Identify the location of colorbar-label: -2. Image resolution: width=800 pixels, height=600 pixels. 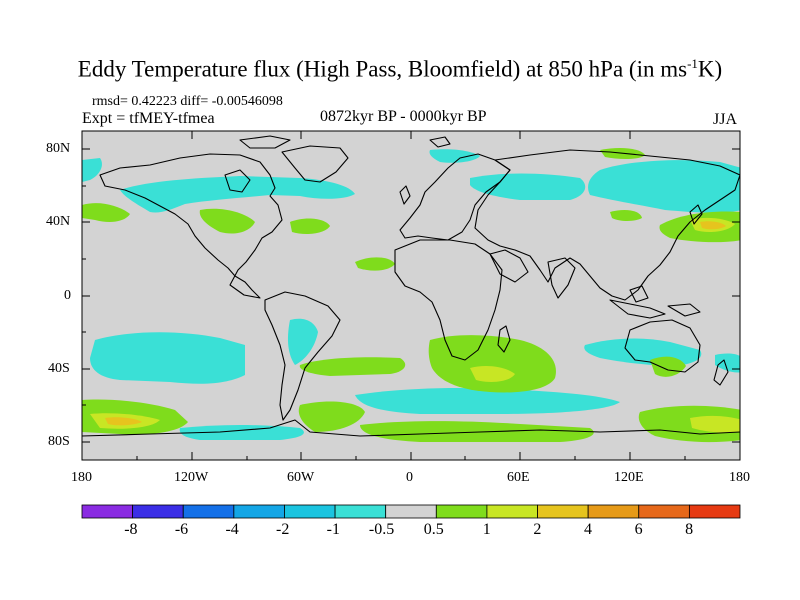
(283, 529).